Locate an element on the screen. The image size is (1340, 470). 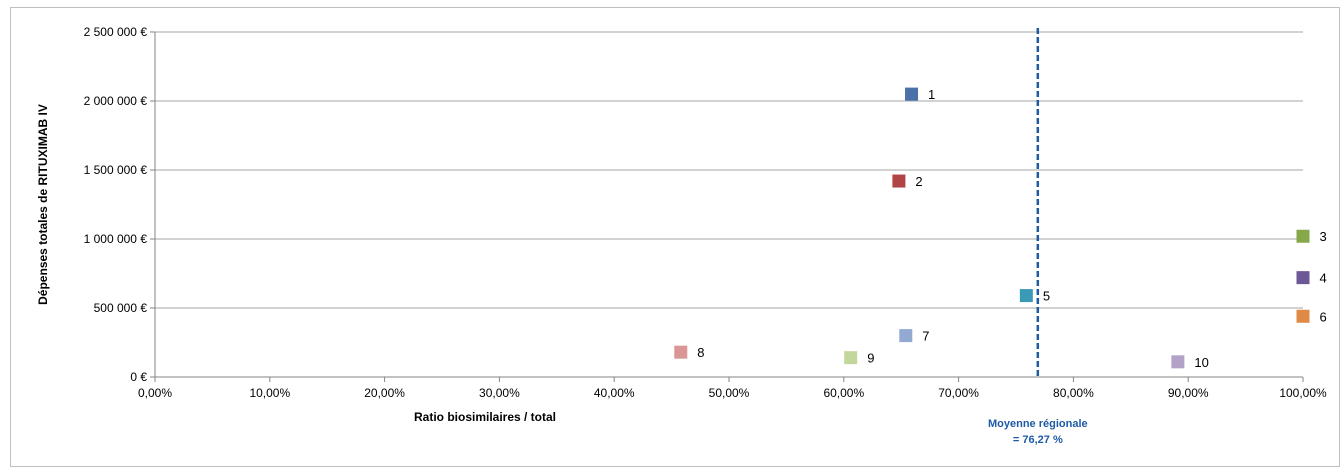
x-tick-label: 60,00% is located at coordinates (843, 393).